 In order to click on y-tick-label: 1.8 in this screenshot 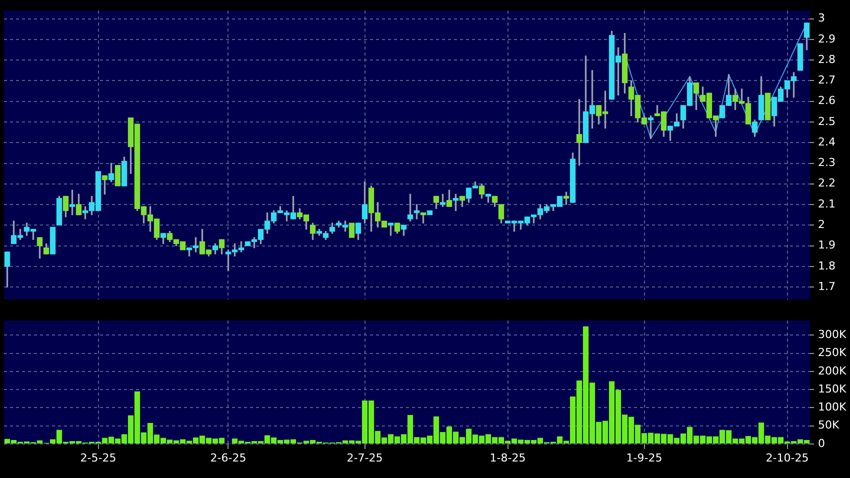, I will do `click(827, 265)`.